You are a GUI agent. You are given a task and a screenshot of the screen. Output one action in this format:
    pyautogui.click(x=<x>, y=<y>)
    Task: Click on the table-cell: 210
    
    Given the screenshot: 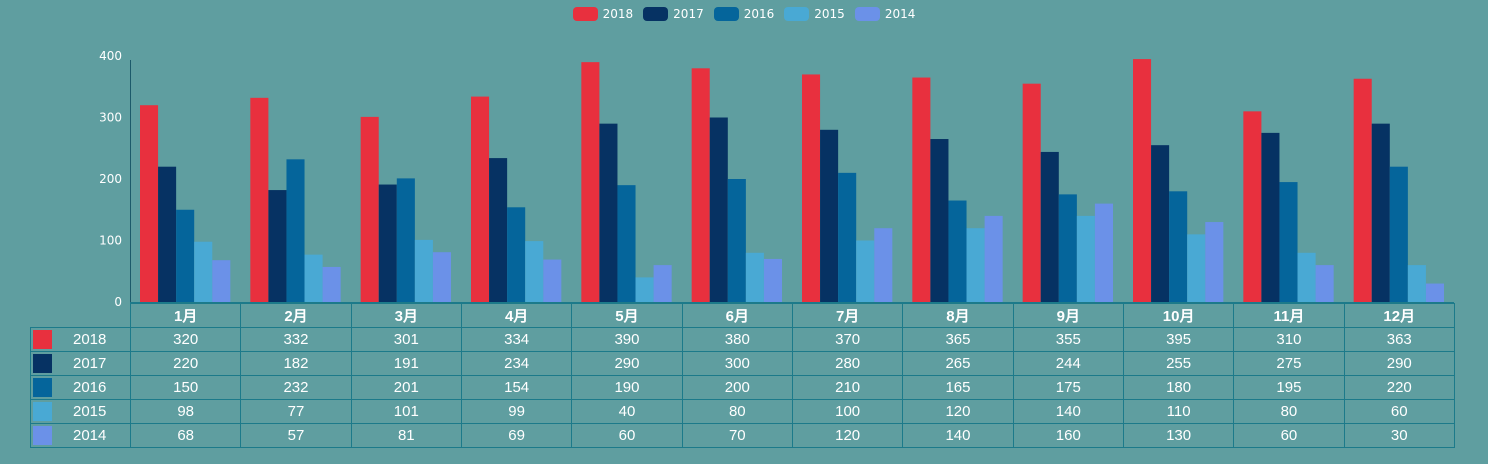 What is the action you would take?
    pyautogui.click(x=847, y=387)
    